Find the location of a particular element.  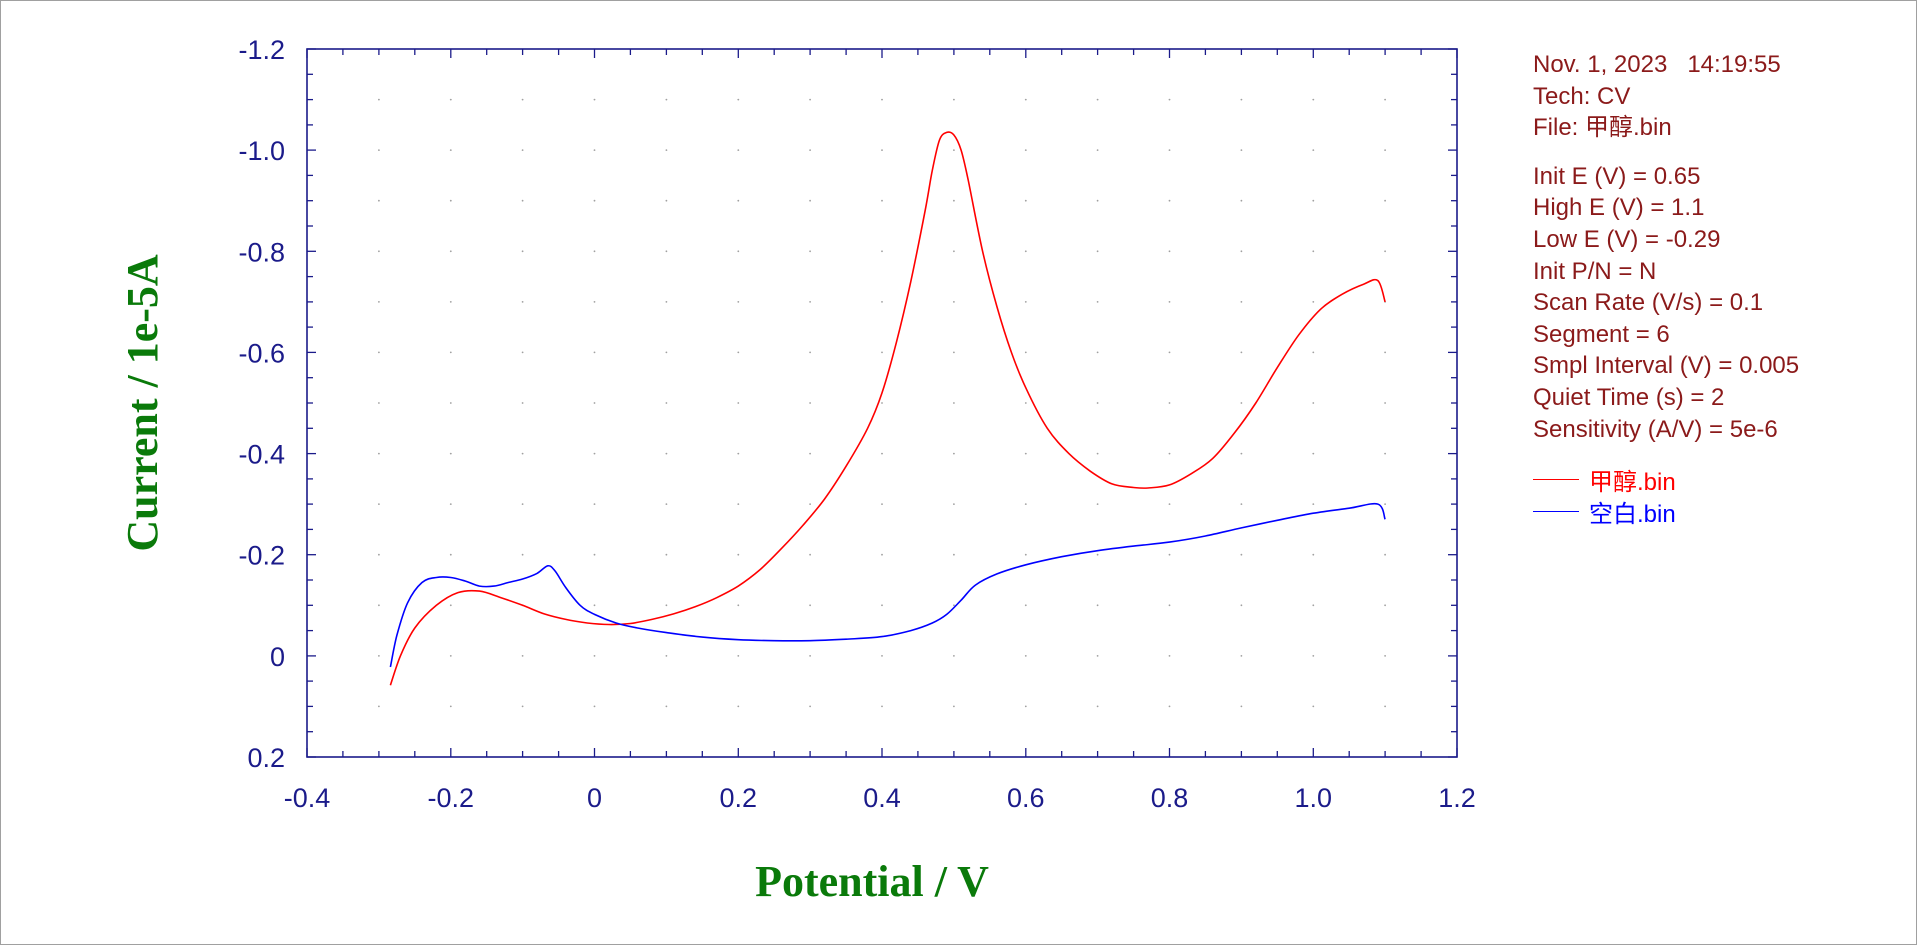

x-tick-label: 1.2 is located at coordinates (1457, 798).